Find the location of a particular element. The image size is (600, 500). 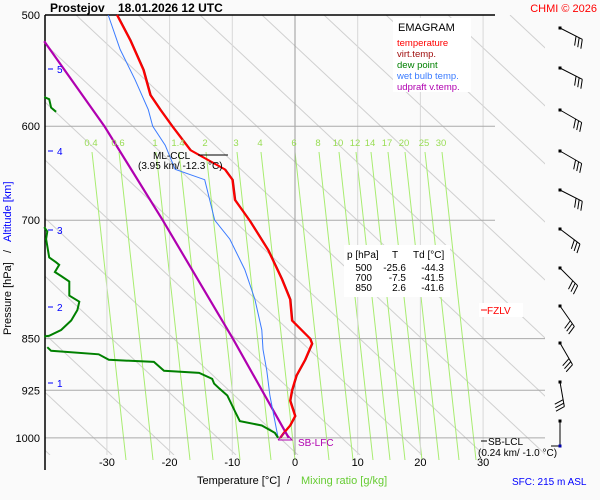

mixing-ratio-label: 3 is located at coordinates (235, 143).